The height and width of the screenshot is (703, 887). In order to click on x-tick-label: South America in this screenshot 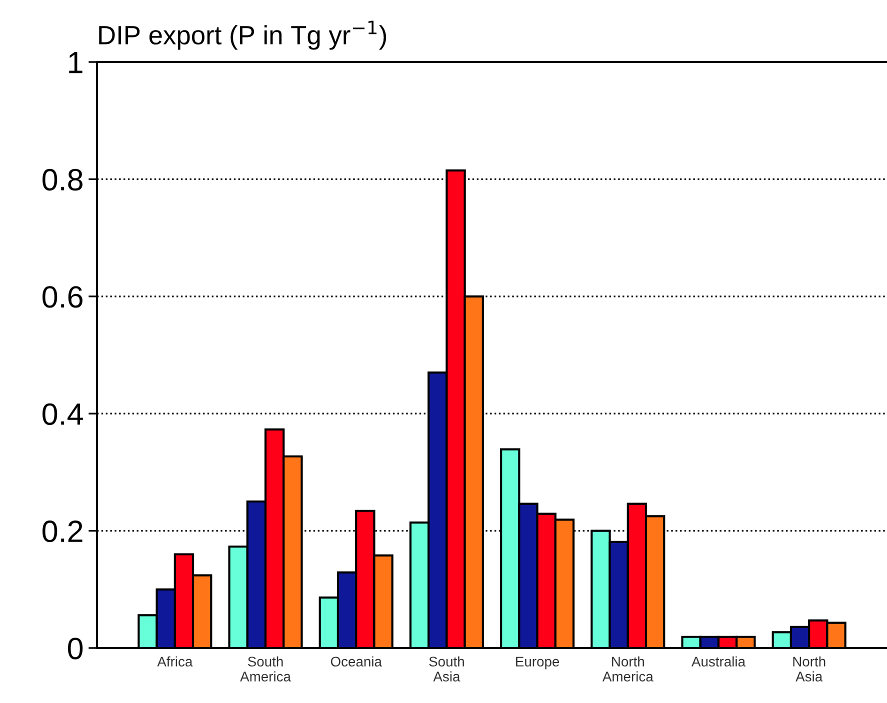, I will do `click(265, 669)`.